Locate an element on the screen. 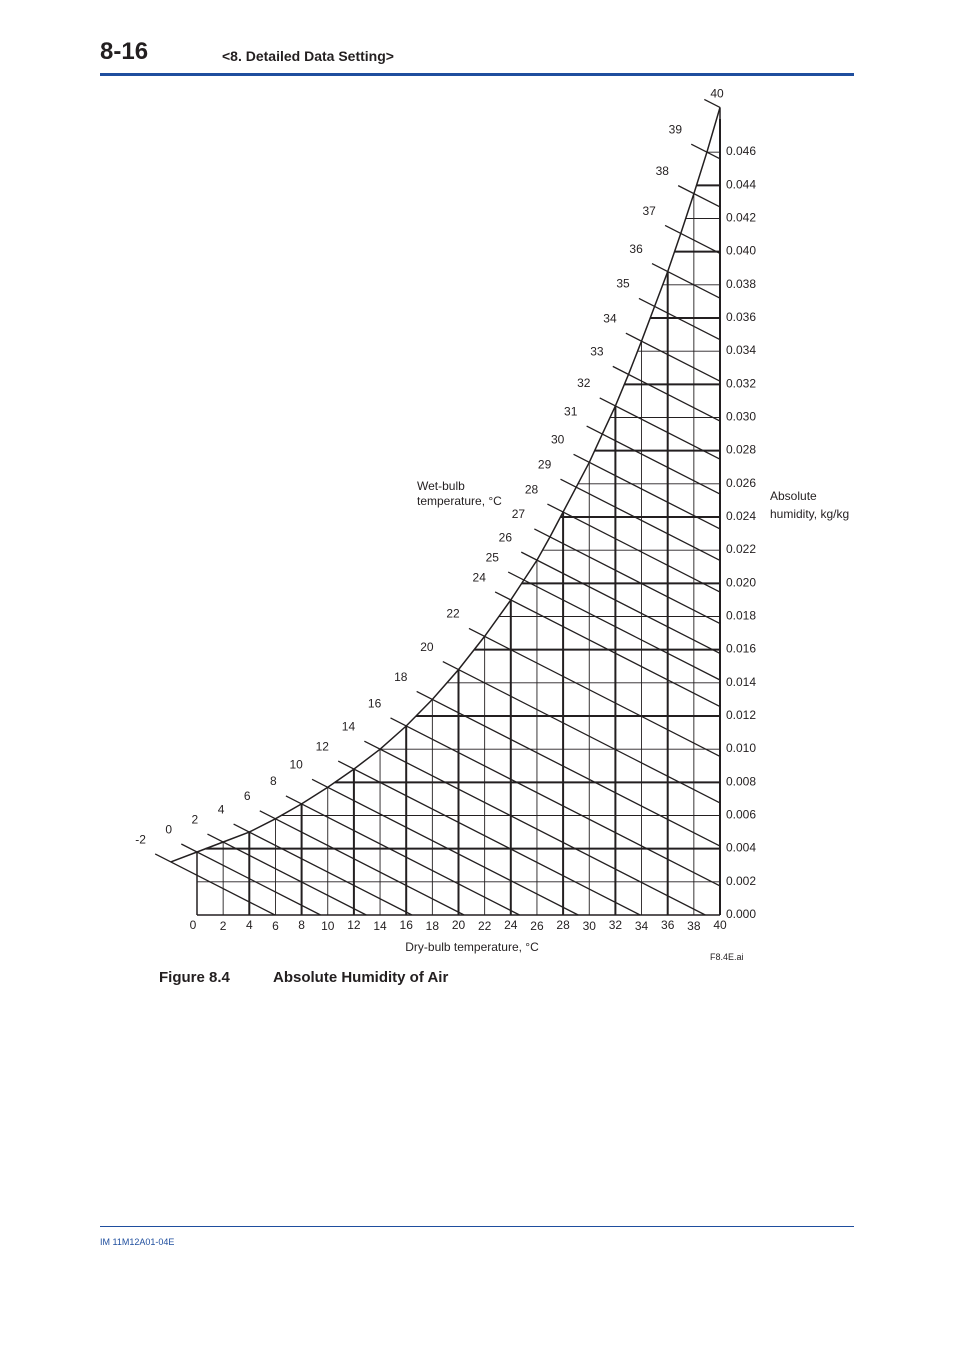 Image resolution: width=954 pixels, height=1350 pixels. wet-bulb-label: 26 is located at coordinates (506, 537).